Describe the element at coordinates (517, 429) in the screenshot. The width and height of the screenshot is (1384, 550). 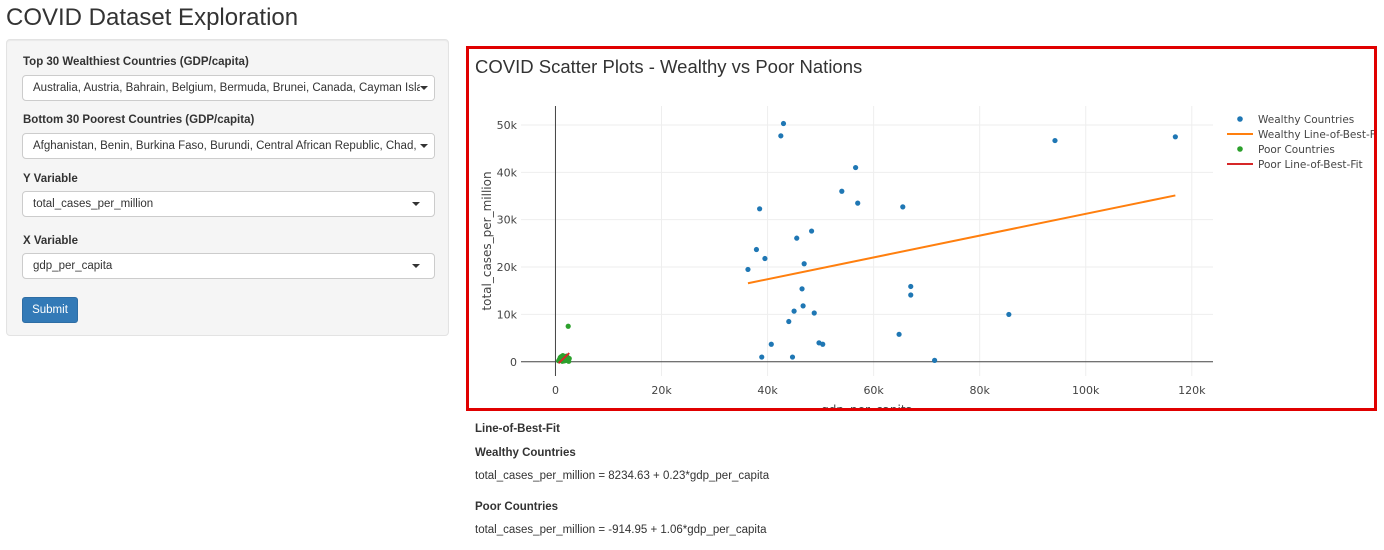
I see `best-fit-heading: Line-of-Best-Fit` at that location.